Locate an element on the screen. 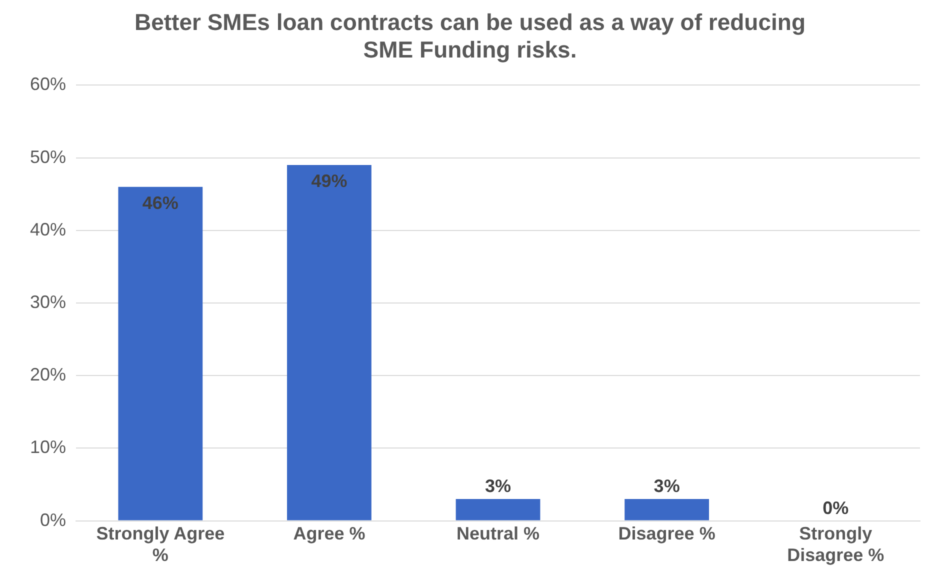 The width and height of the screenshot is (950, 580). x-tick-label: Strongly Disagree % is located at coordinates (835, 545).